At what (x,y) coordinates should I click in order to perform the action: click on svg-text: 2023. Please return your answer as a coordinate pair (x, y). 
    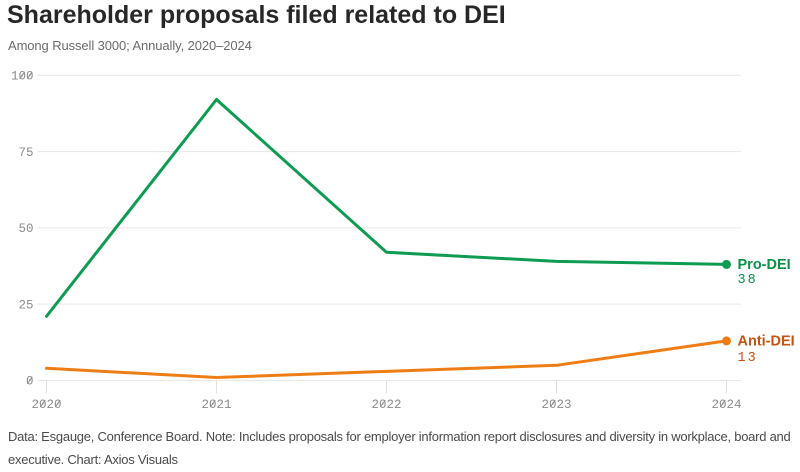
    Looking at the image, I should click on (556, 405).